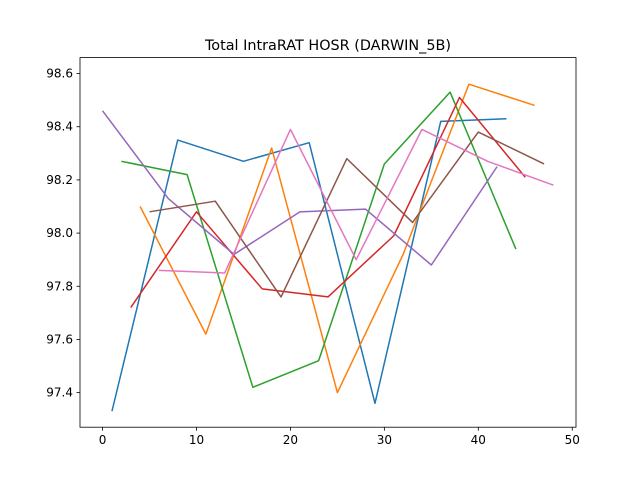  I want to click on x-tick-label: 20, so click(290, 440).